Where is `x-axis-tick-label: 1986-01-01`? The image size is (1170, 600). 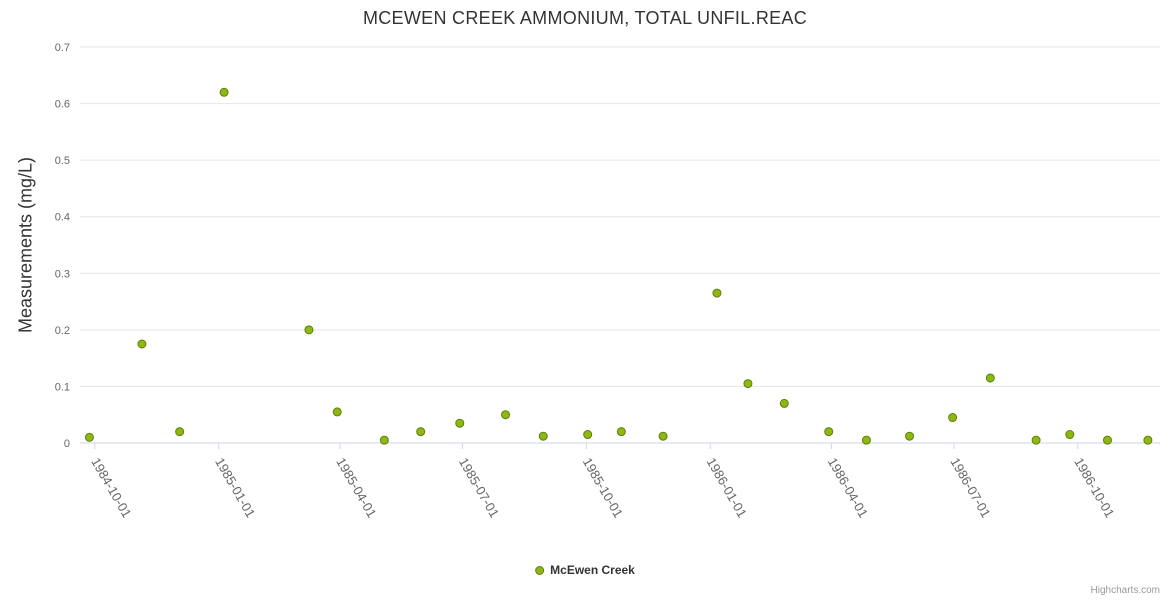 x-axis-tick-label: 1986-01-01 is located at coordinates (727, 487).